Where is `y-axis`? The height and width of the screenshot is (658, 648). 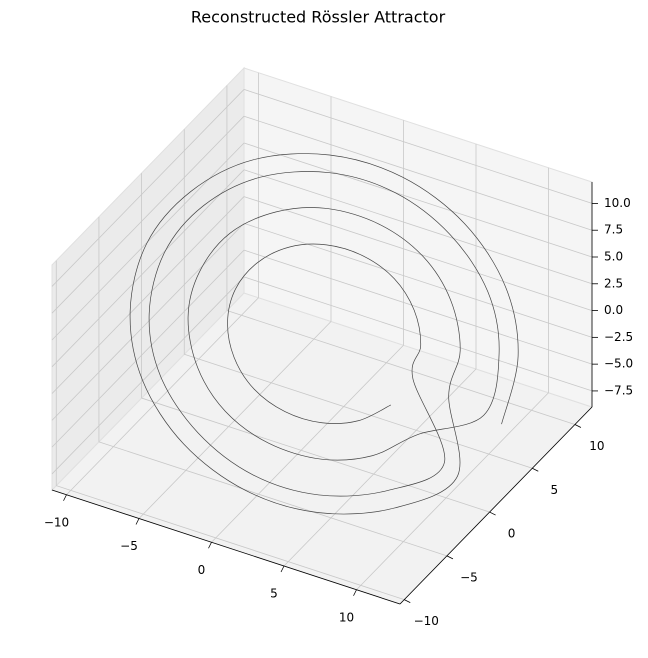
y-axis is located at coordinates (496, 505).